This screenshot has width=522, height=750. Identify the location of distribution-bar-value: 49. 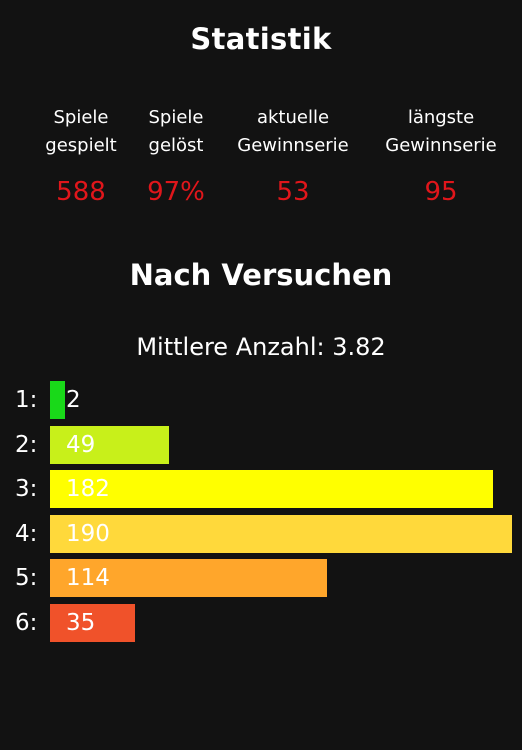
(81, 444).